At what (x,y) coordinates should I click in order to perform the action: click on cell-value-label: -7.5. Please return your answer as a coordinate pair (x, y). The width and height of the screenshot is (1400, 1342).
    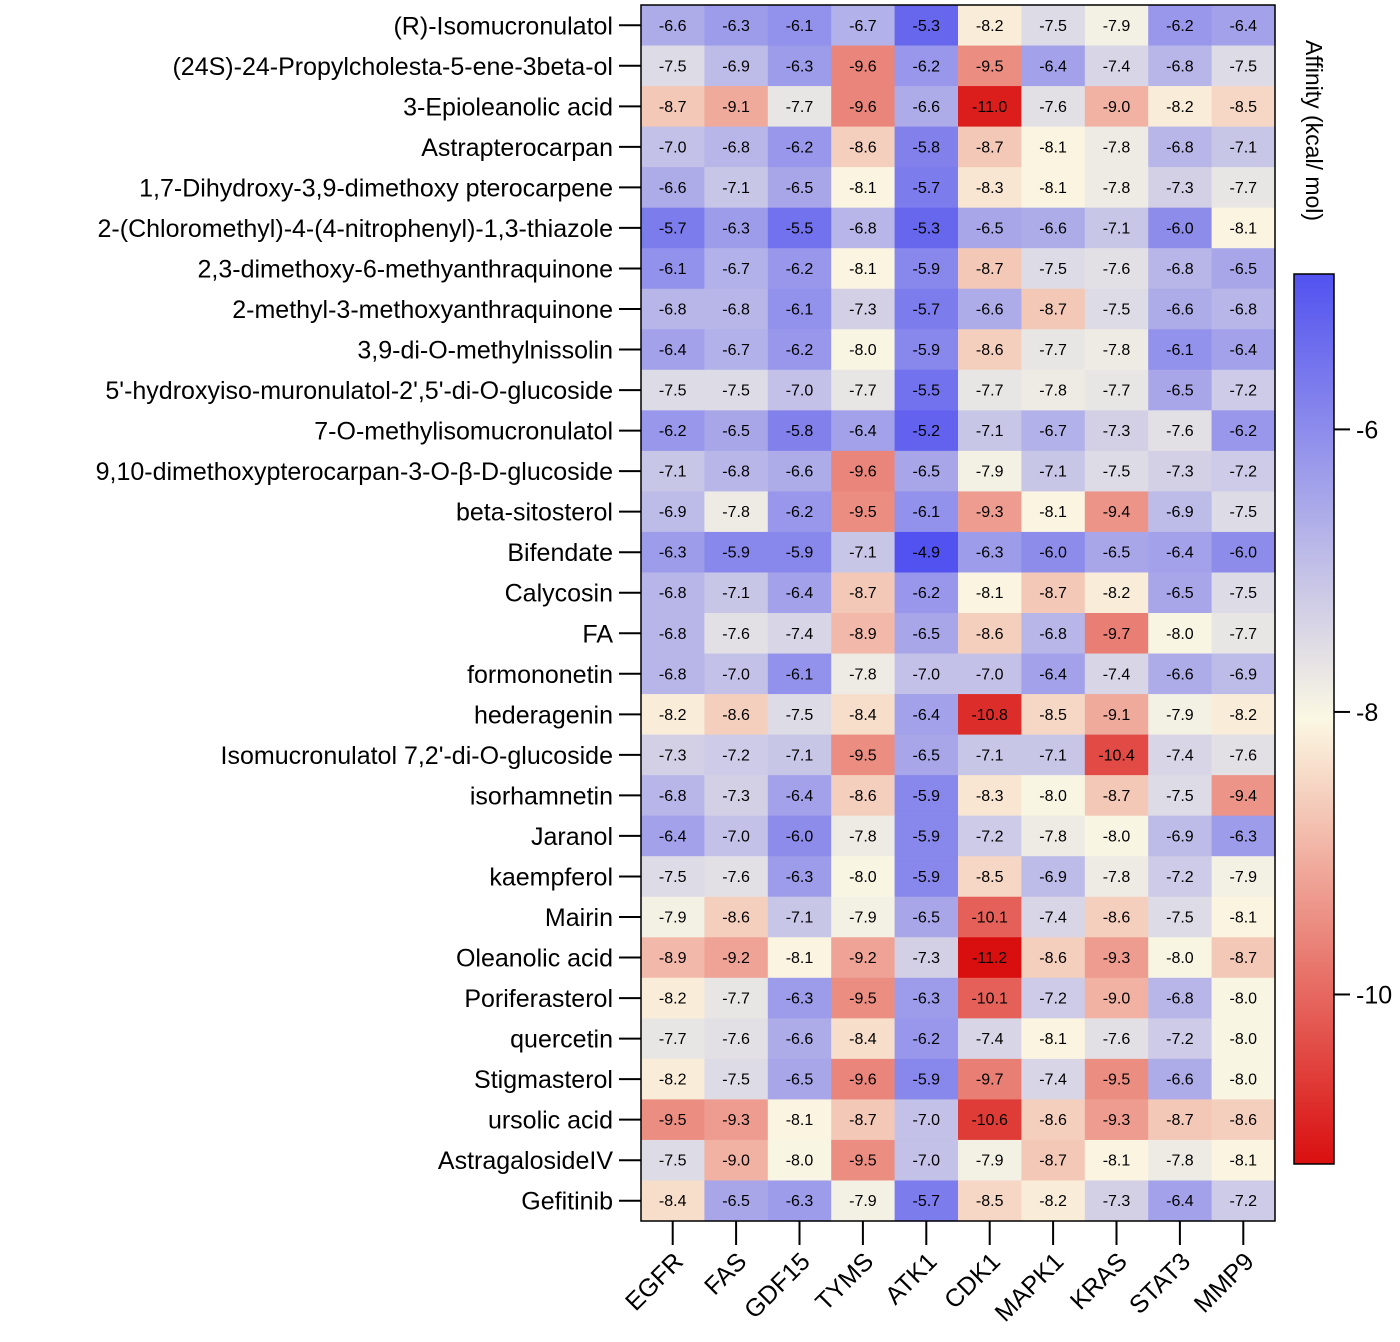
    Looking at the image, I should click on (736, 391).